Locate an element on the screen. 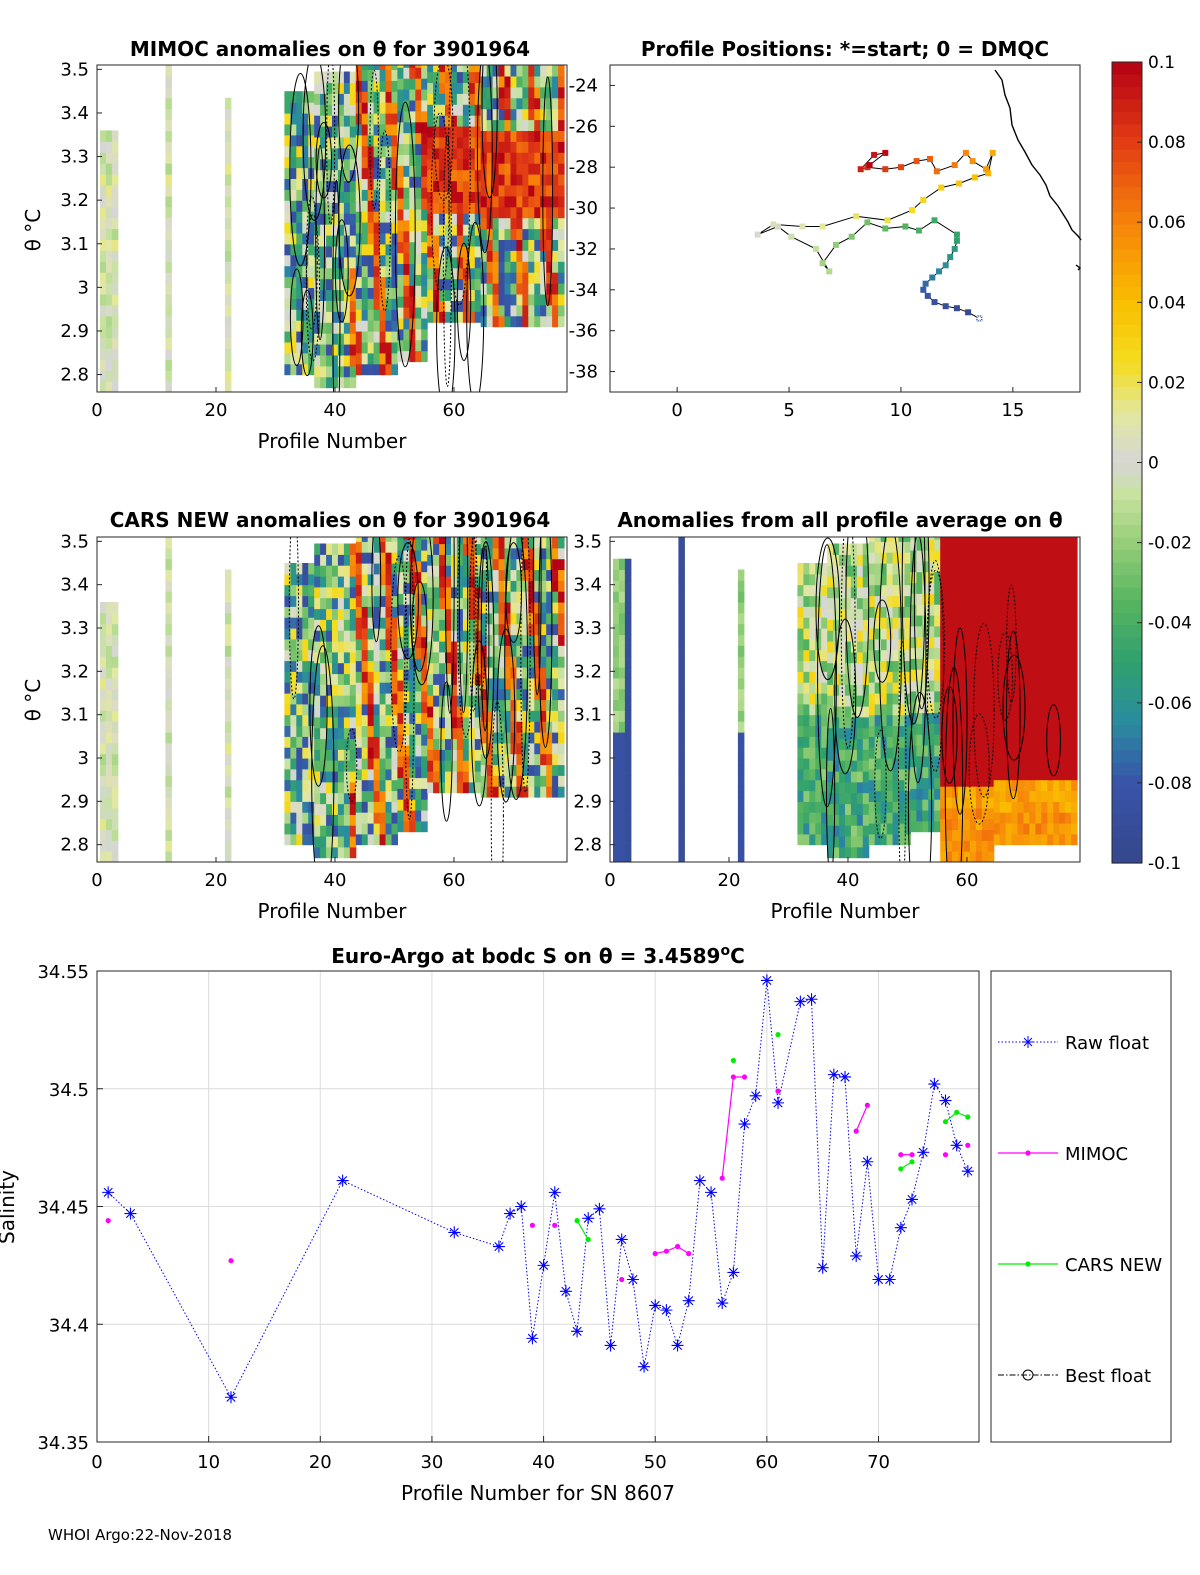 The width and height of the screenshot is (1200, 1575). mimoc-point is located at coordinates (555, 1225).